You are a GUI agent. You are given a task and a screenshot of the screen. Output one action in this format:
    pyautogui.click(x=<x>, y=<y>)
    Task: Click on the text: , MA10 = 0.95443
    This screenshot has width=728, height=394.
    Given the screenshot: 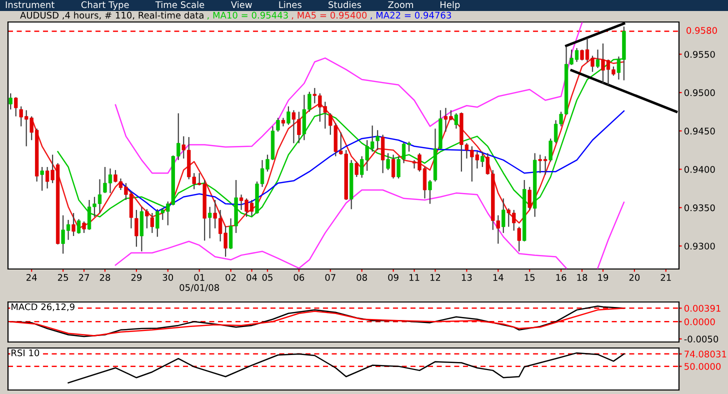 What is the action you would take?
    pyautogui.click(x=247, y=16)
    